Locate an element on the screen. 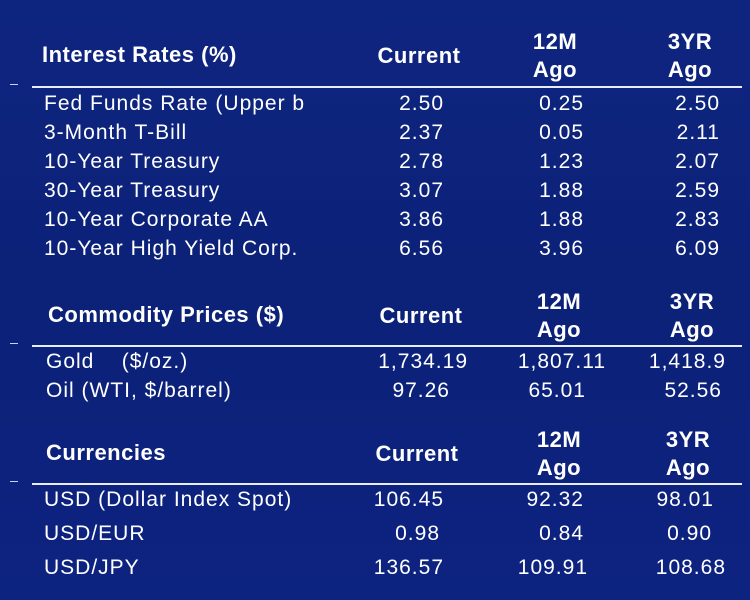 The height and width of the screenshot is (600, 750). currencies-divider is located at coordinates (387, 484).